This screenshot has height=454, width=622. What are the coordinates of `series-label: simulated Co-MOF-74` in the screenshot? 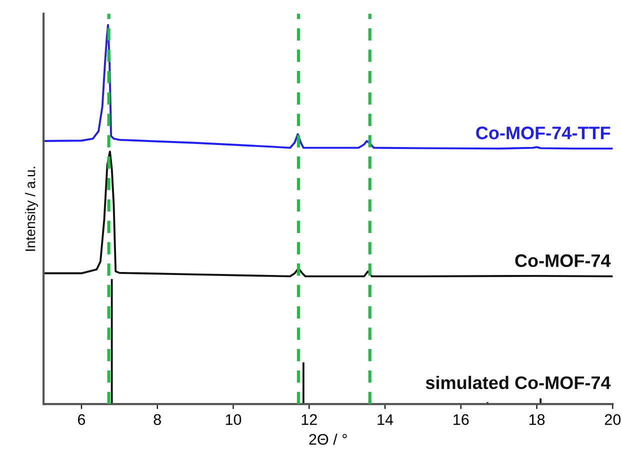 It's located at (518, 383).